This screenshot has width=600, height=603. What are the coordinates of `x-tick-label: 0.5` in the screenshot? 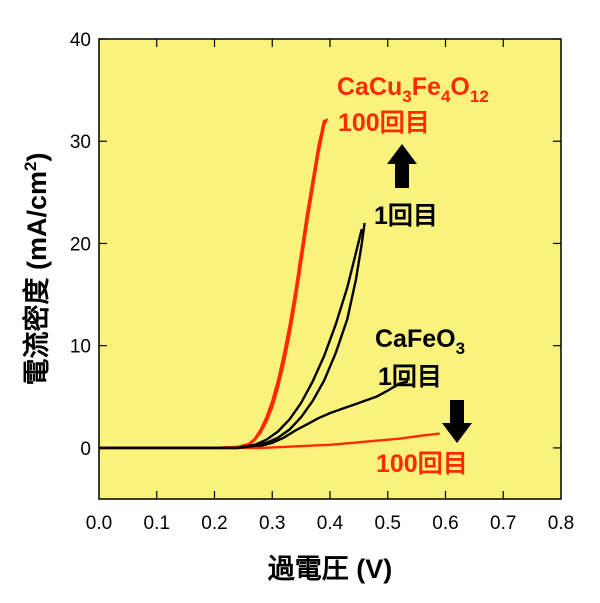 It's located at (388, 523).